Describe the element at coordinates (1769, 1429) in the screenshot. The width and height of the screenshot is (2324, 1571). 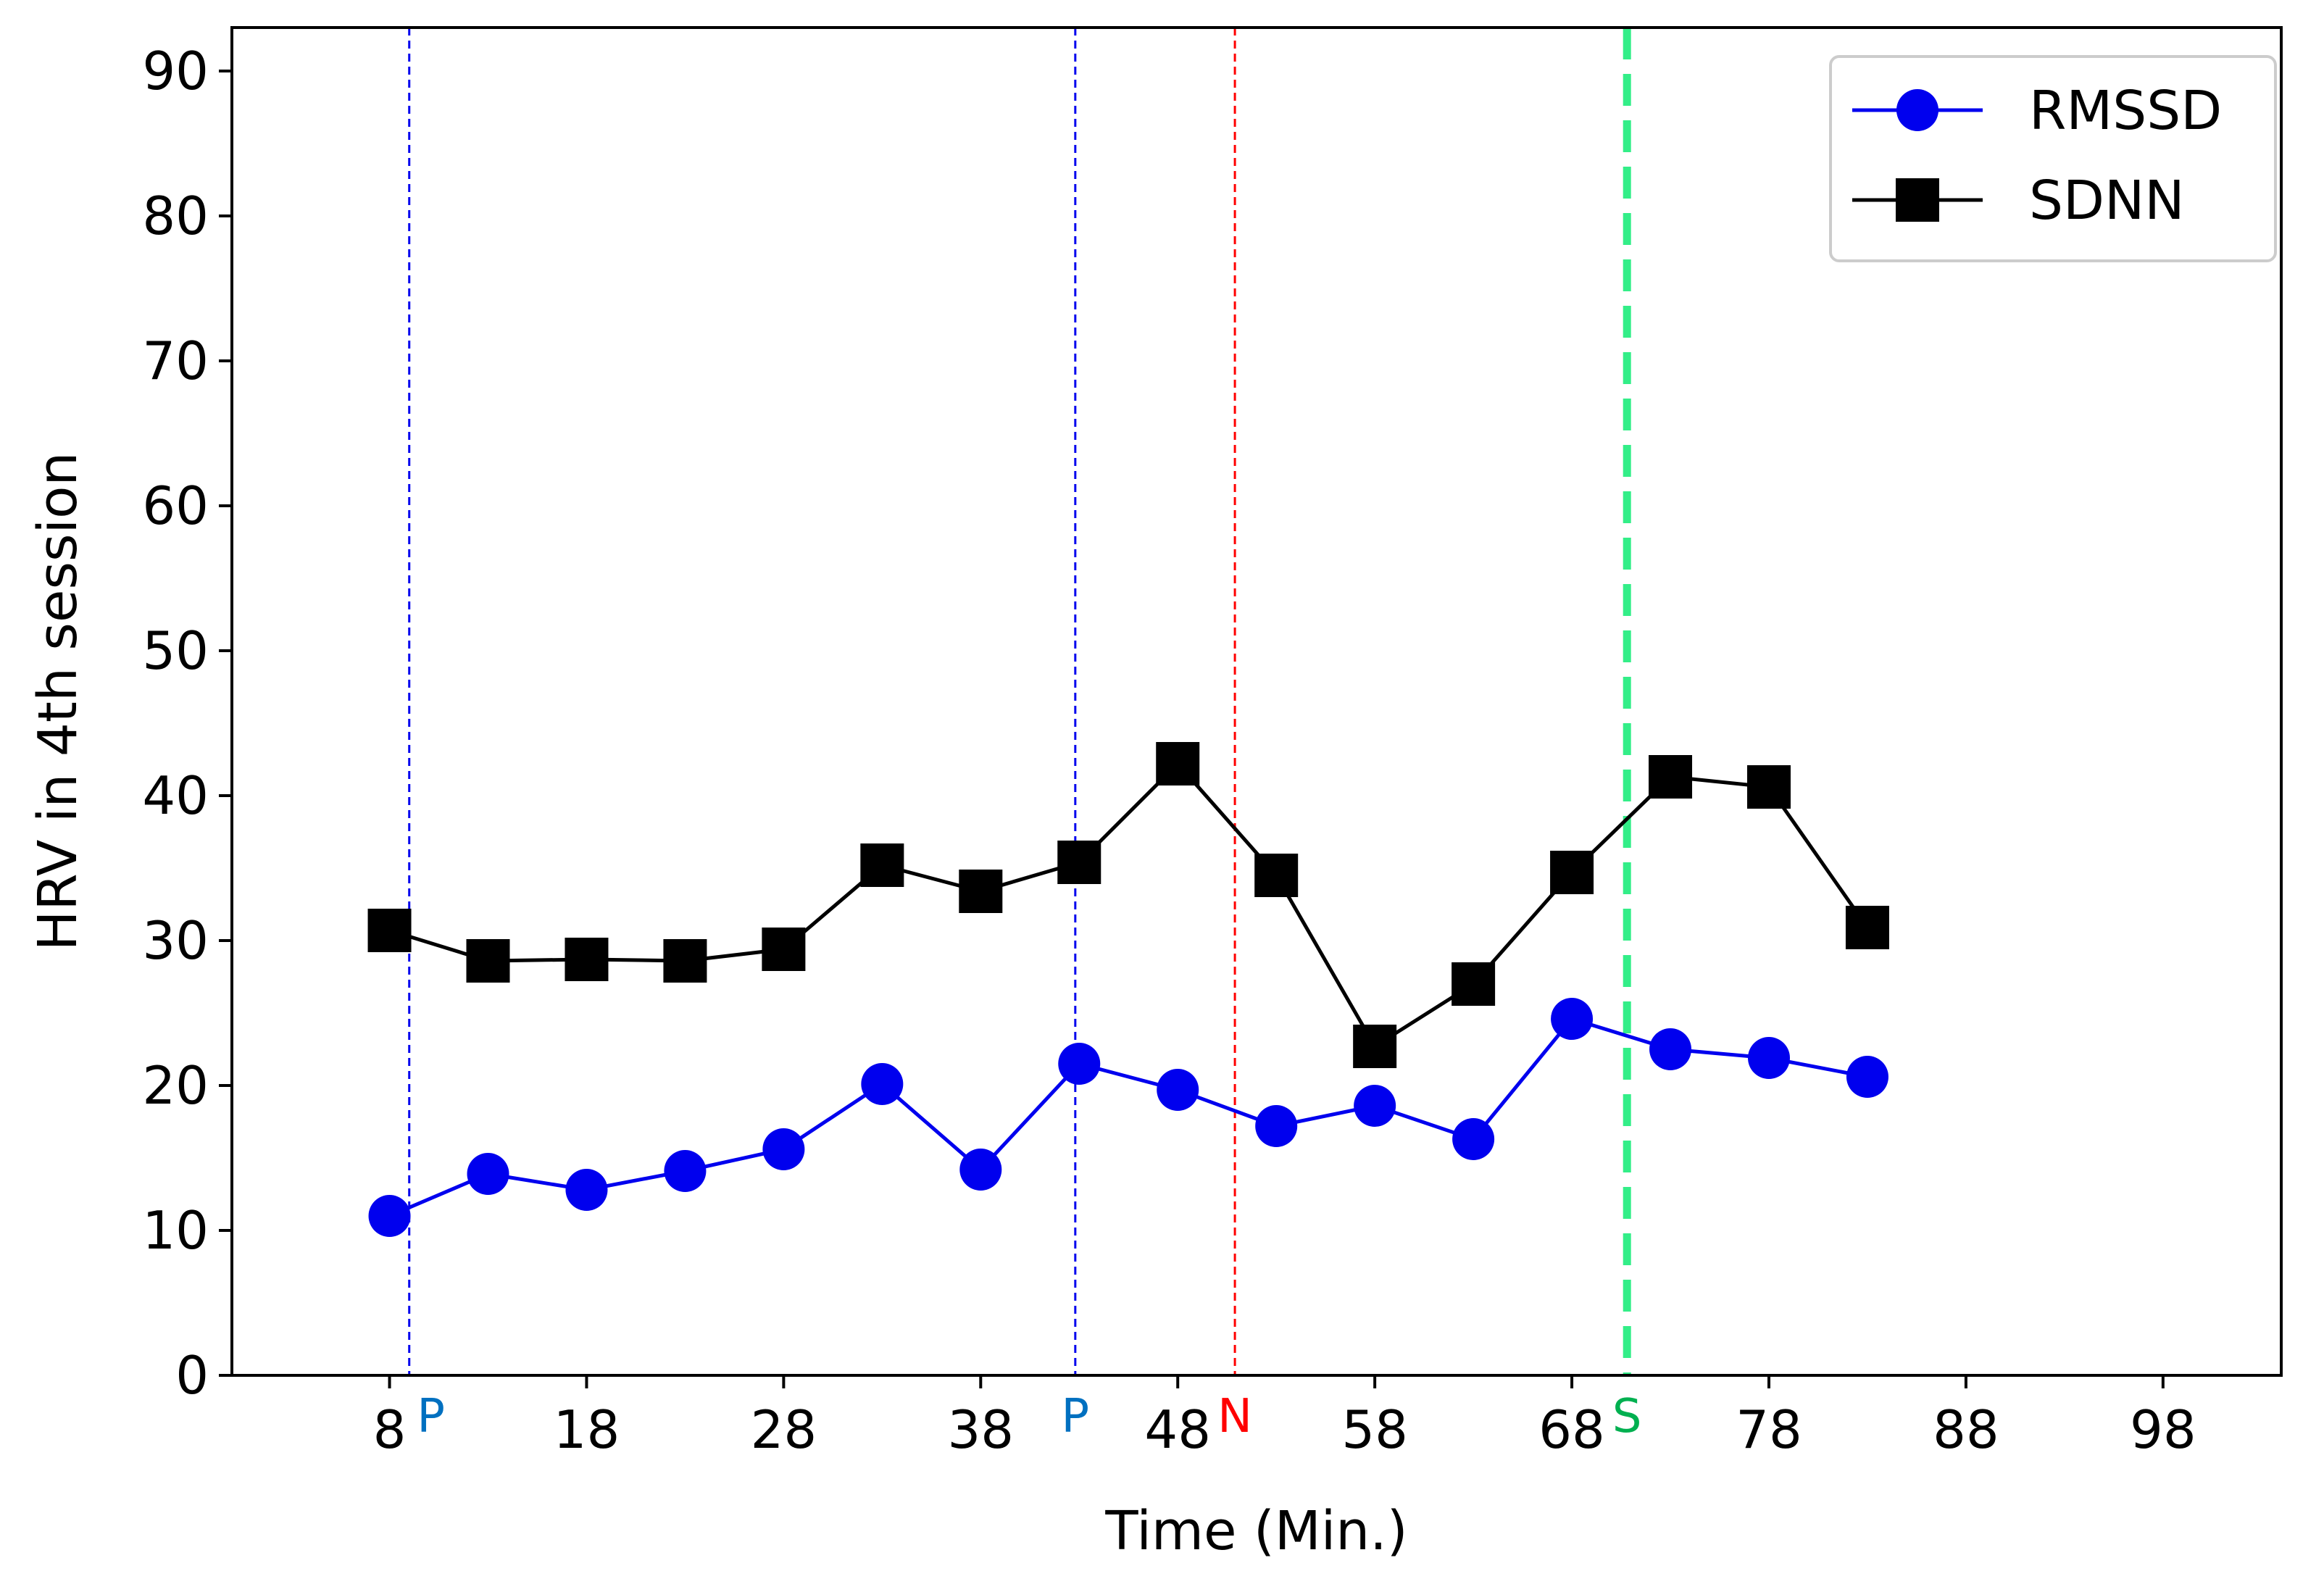
I see `x-tick-label: 78` at that location.